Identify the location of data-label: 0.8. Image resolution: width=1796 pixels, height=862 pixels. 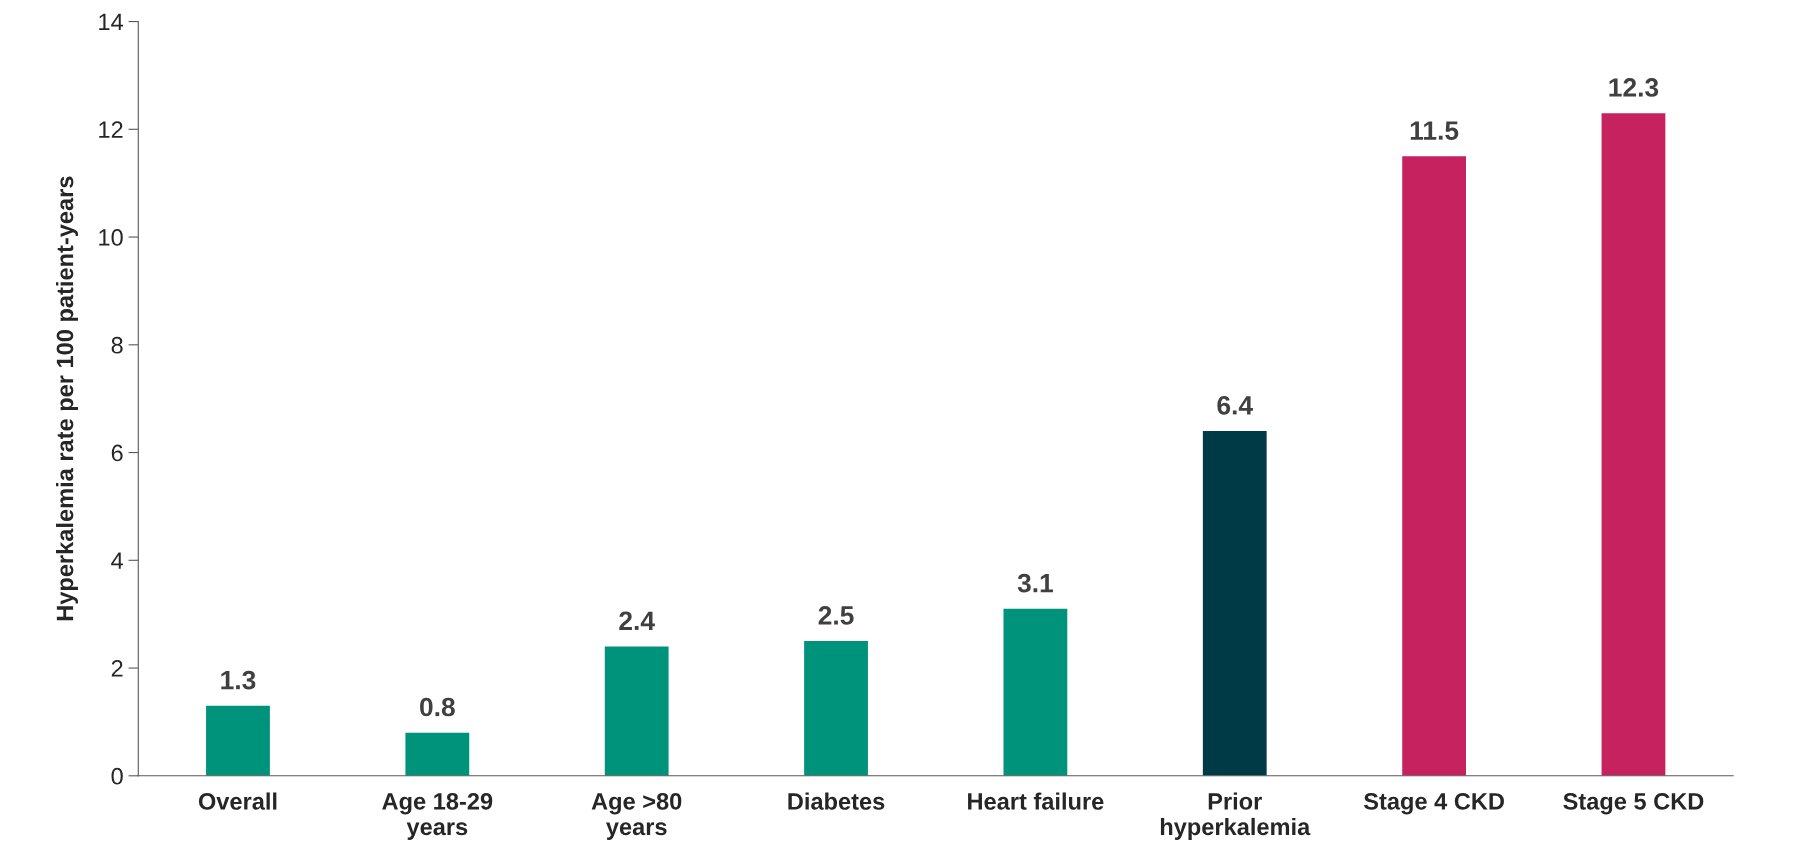
(437, 707).